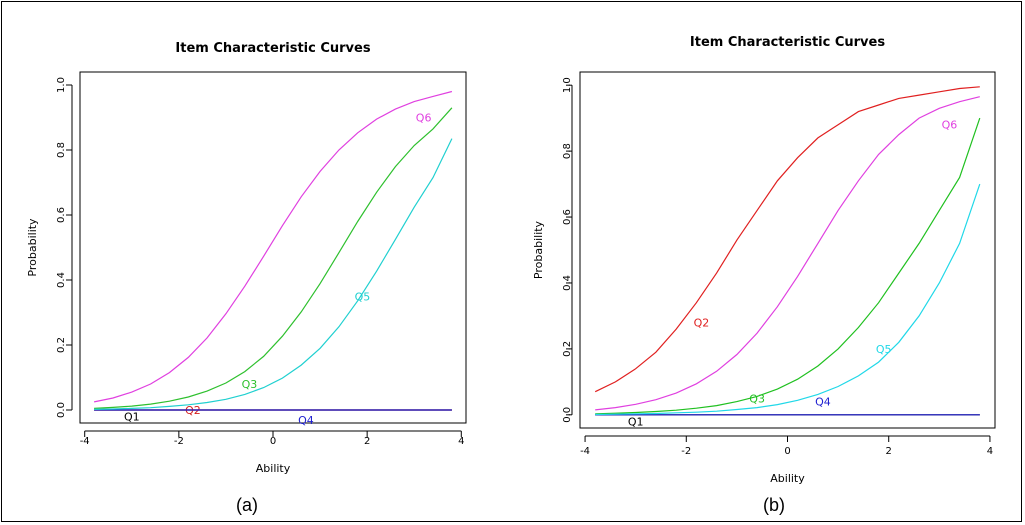 Image resolution: width=1025 pixels, height=525 pixels. What do you see at coordinates (702, 323) in the screenshot?
I see `series-label-q2: Q2` at bounding box center [702, 323].